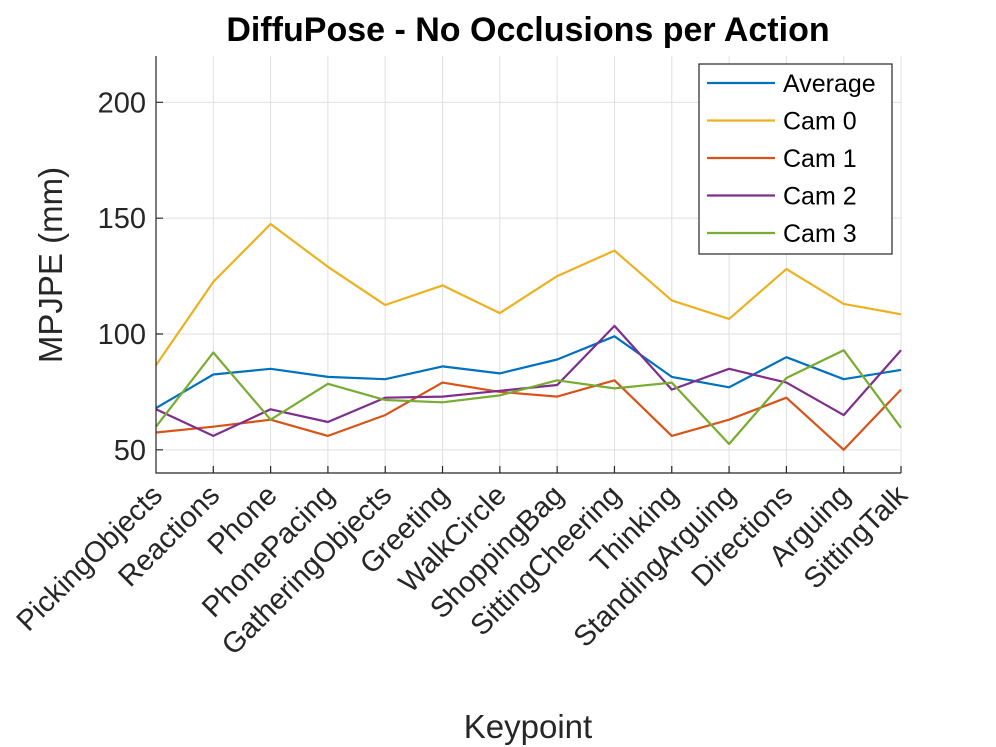  Describe the element at coordinates (122, 335) in the screenshot. I see `y-tick-label: 100` at that location.